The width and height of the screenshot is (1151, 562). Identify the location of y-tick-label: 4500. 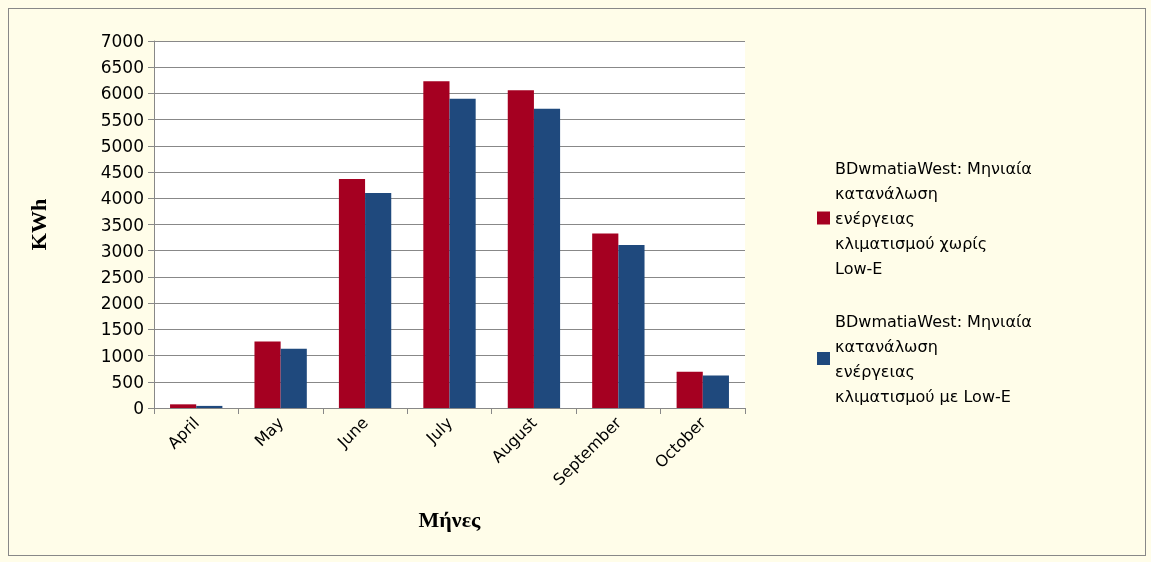
(122, 172).